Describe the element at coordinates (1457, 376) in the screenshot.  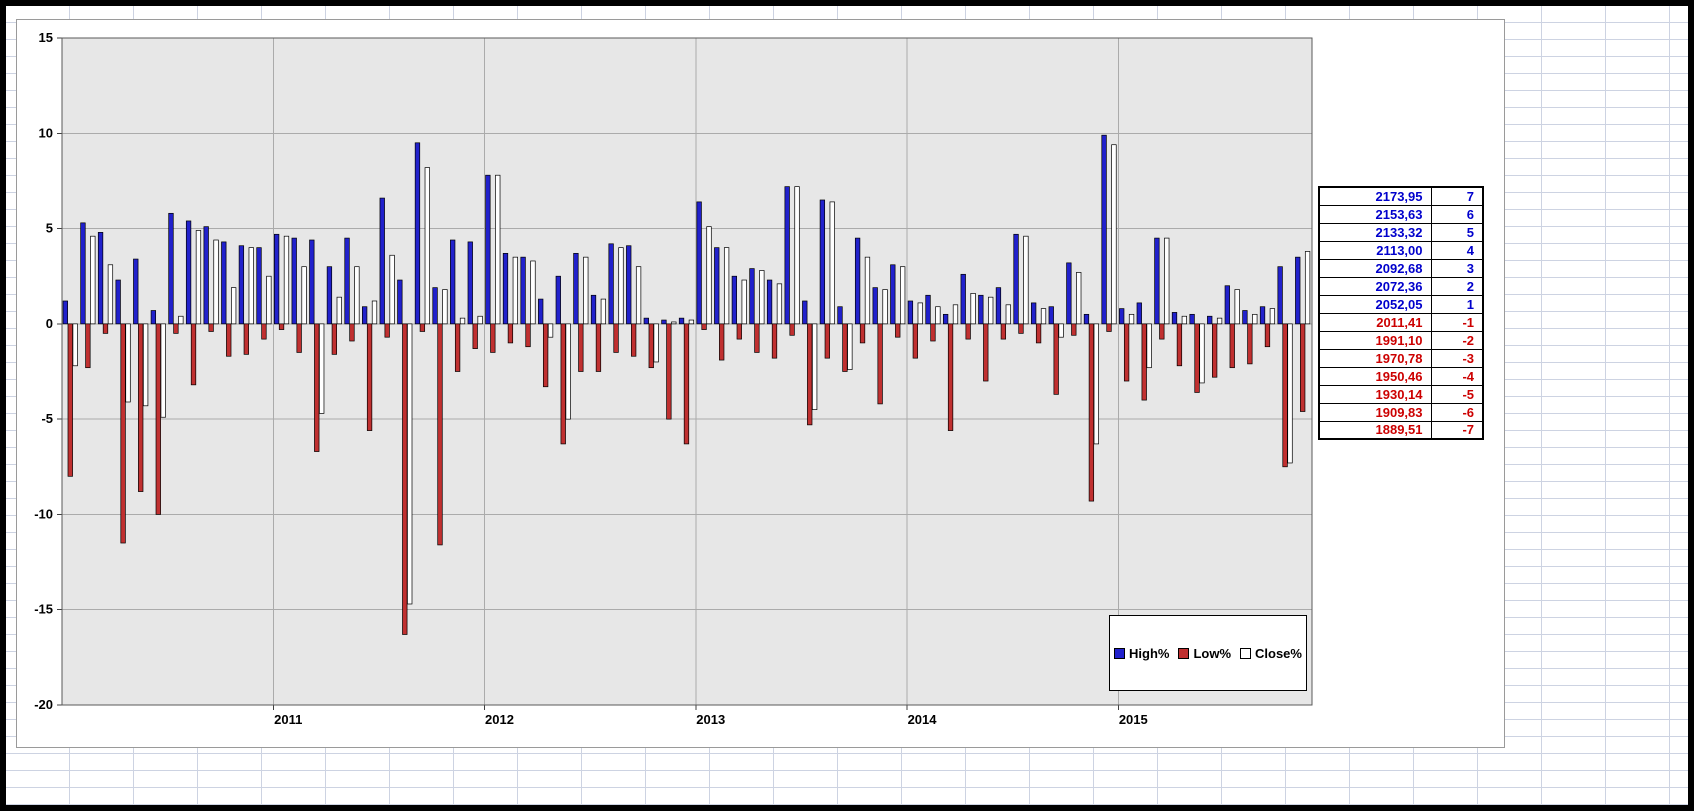
I see `level-cell: -4` at that location.